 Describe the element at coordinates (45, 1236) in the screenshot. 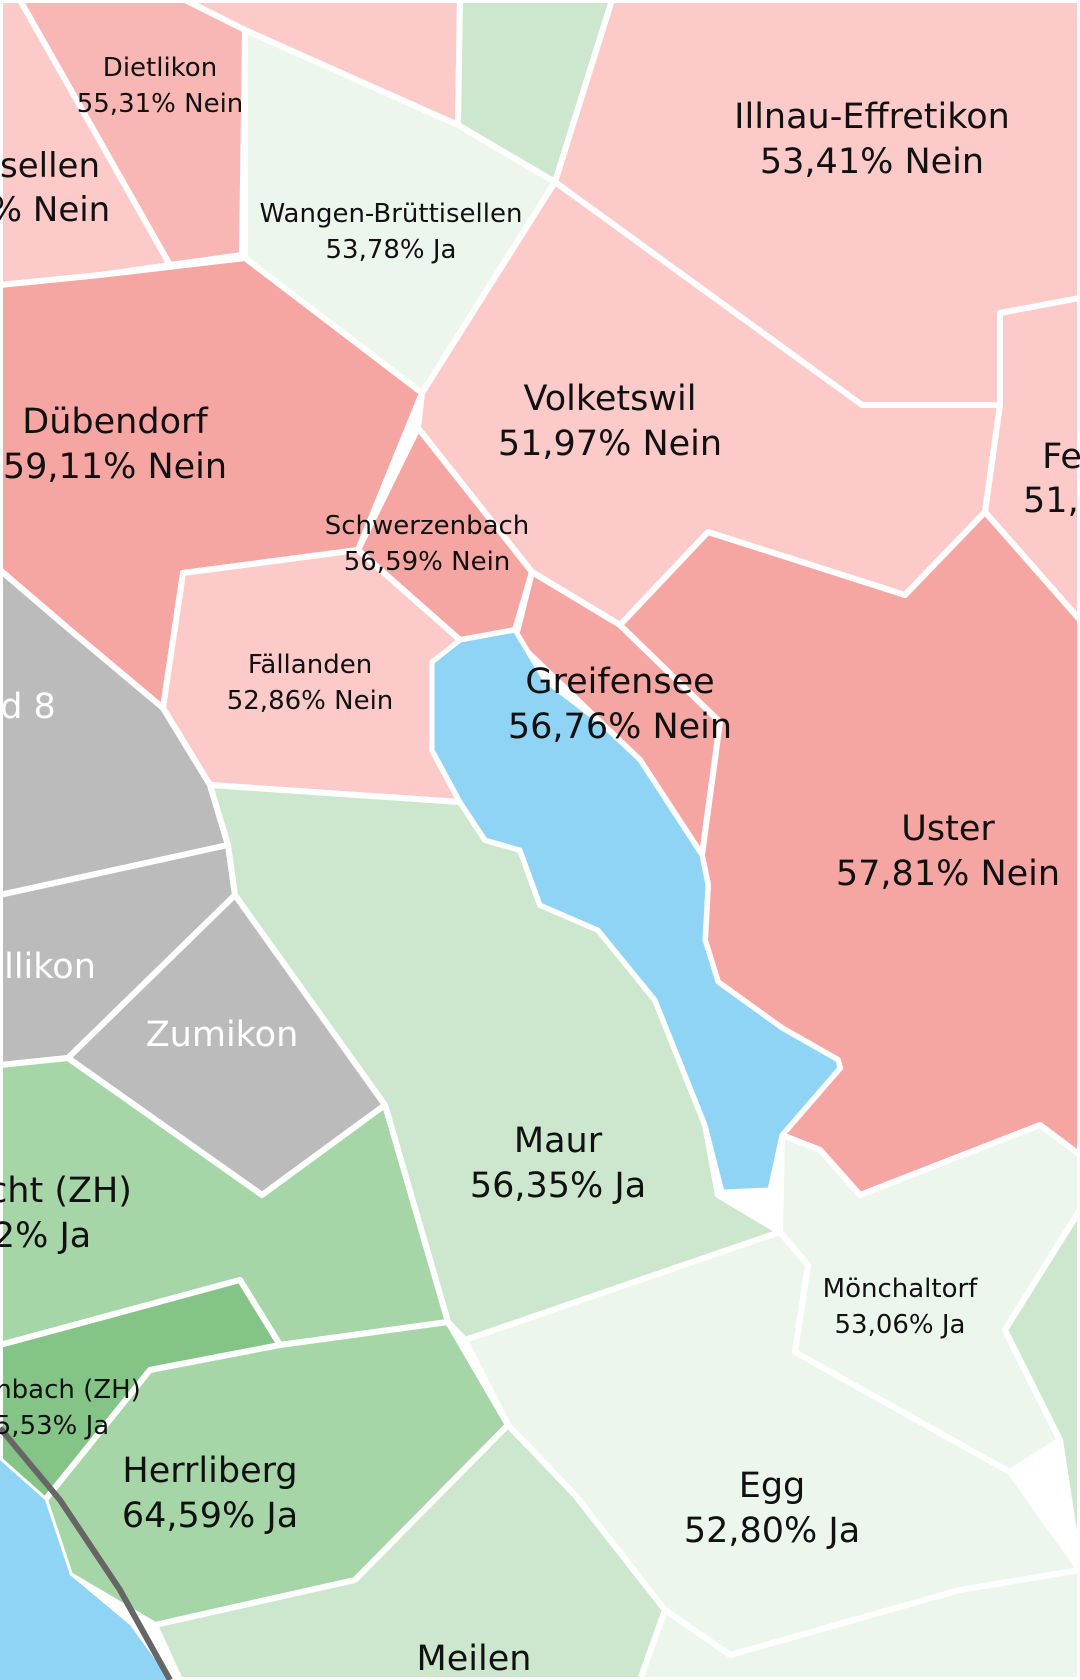

I see `label-kuesnacht-result: 2% Ja` at that location.